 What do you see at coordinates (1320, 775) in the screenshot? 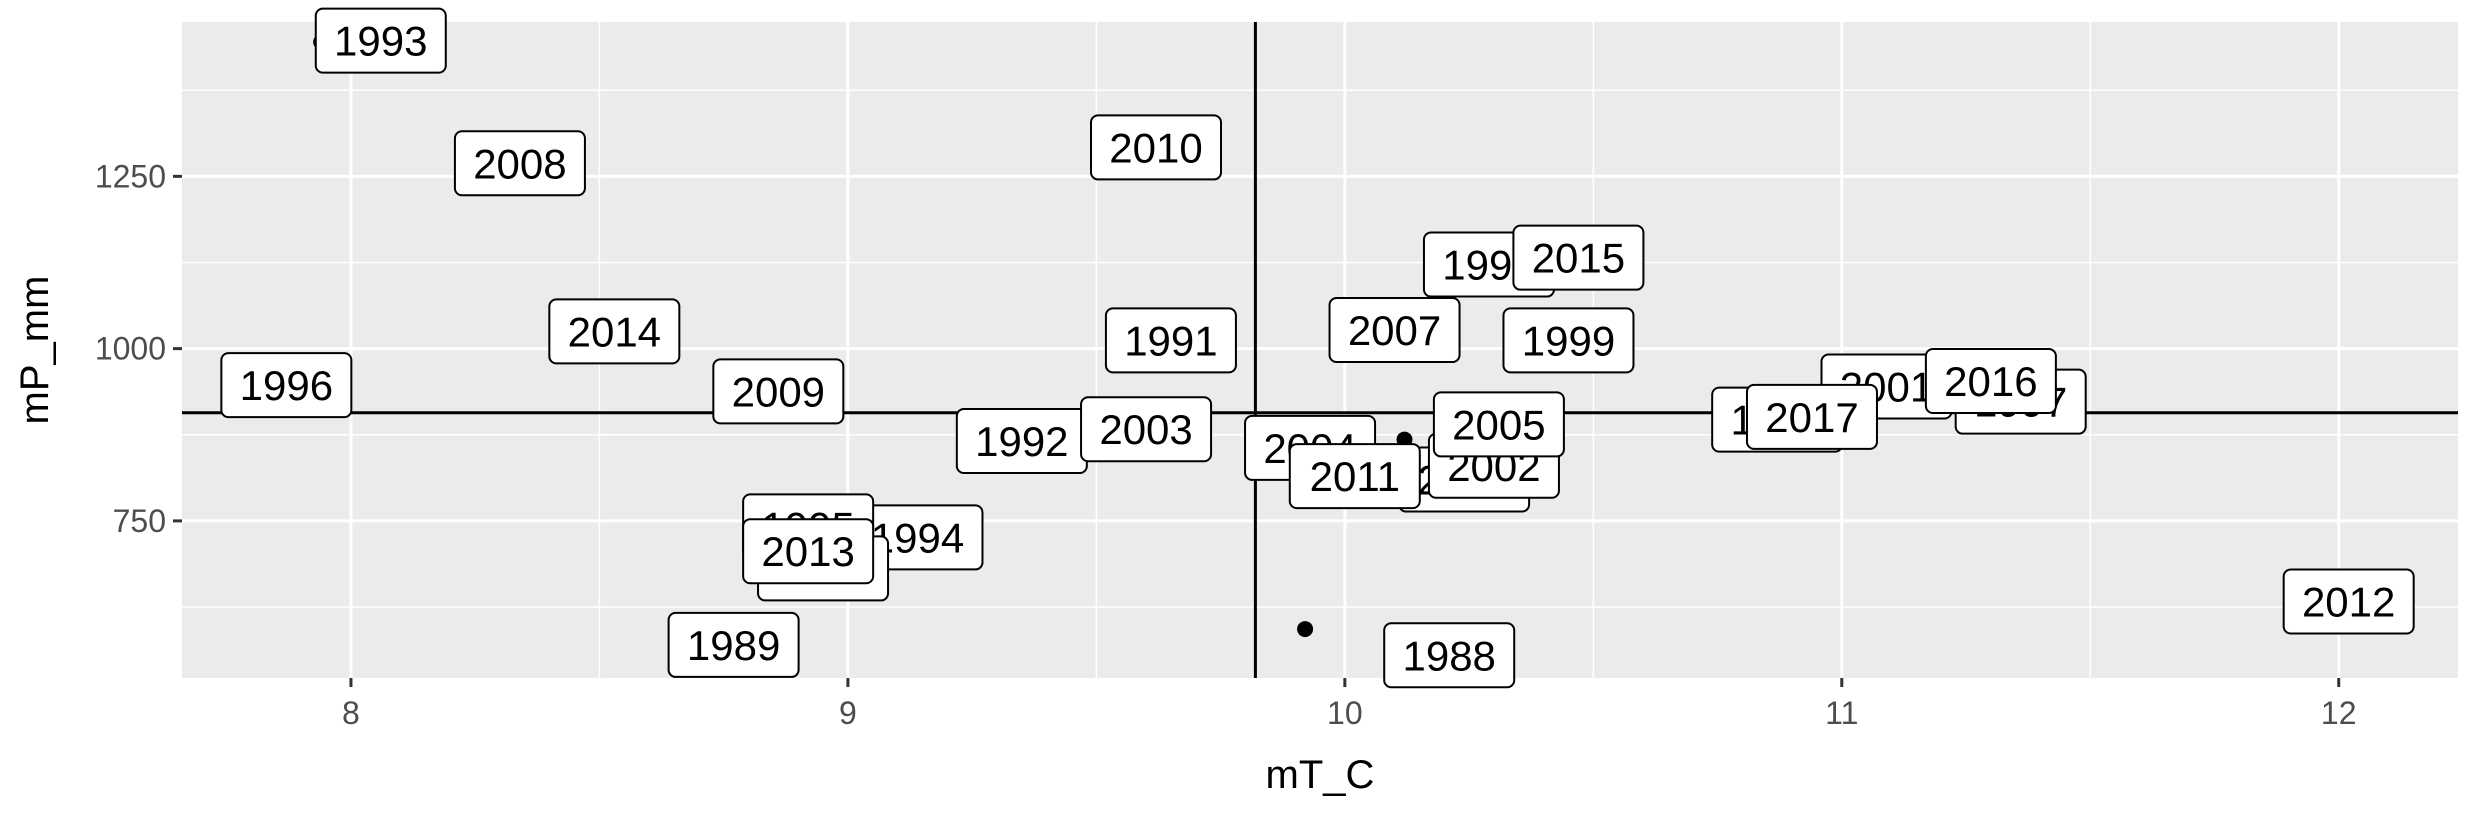
I see `x-axis-title: mT_C` at bounding box center [1320, 775].